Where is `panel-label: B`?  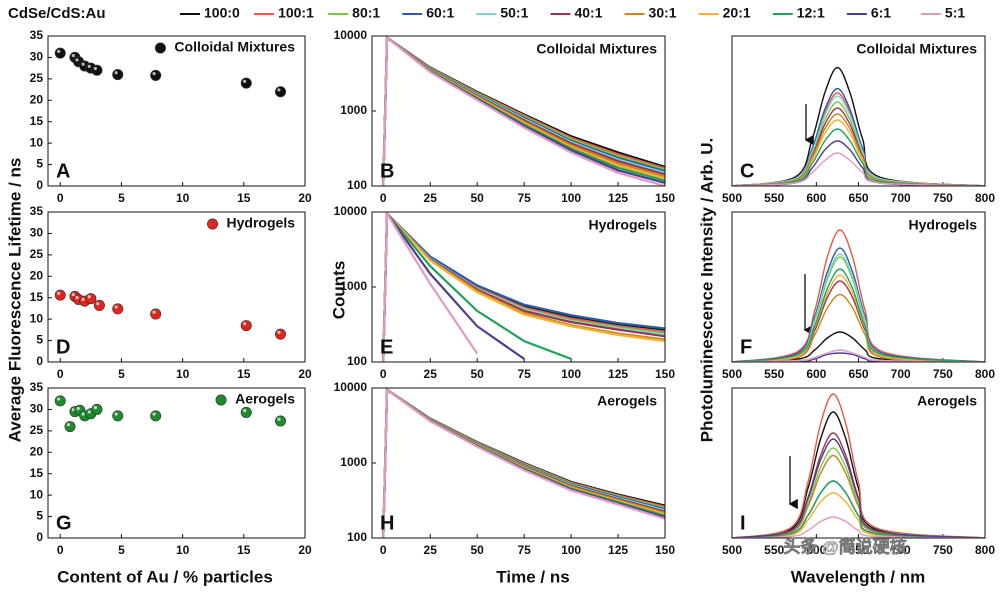 panel-label: B is located at coordinates (387, 171).